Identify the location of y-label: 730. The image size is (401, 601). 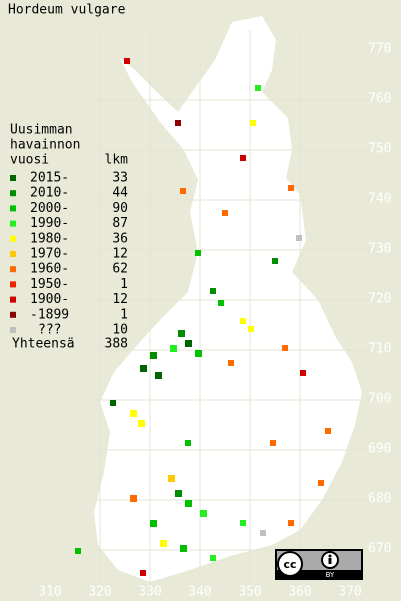
(379, 249).